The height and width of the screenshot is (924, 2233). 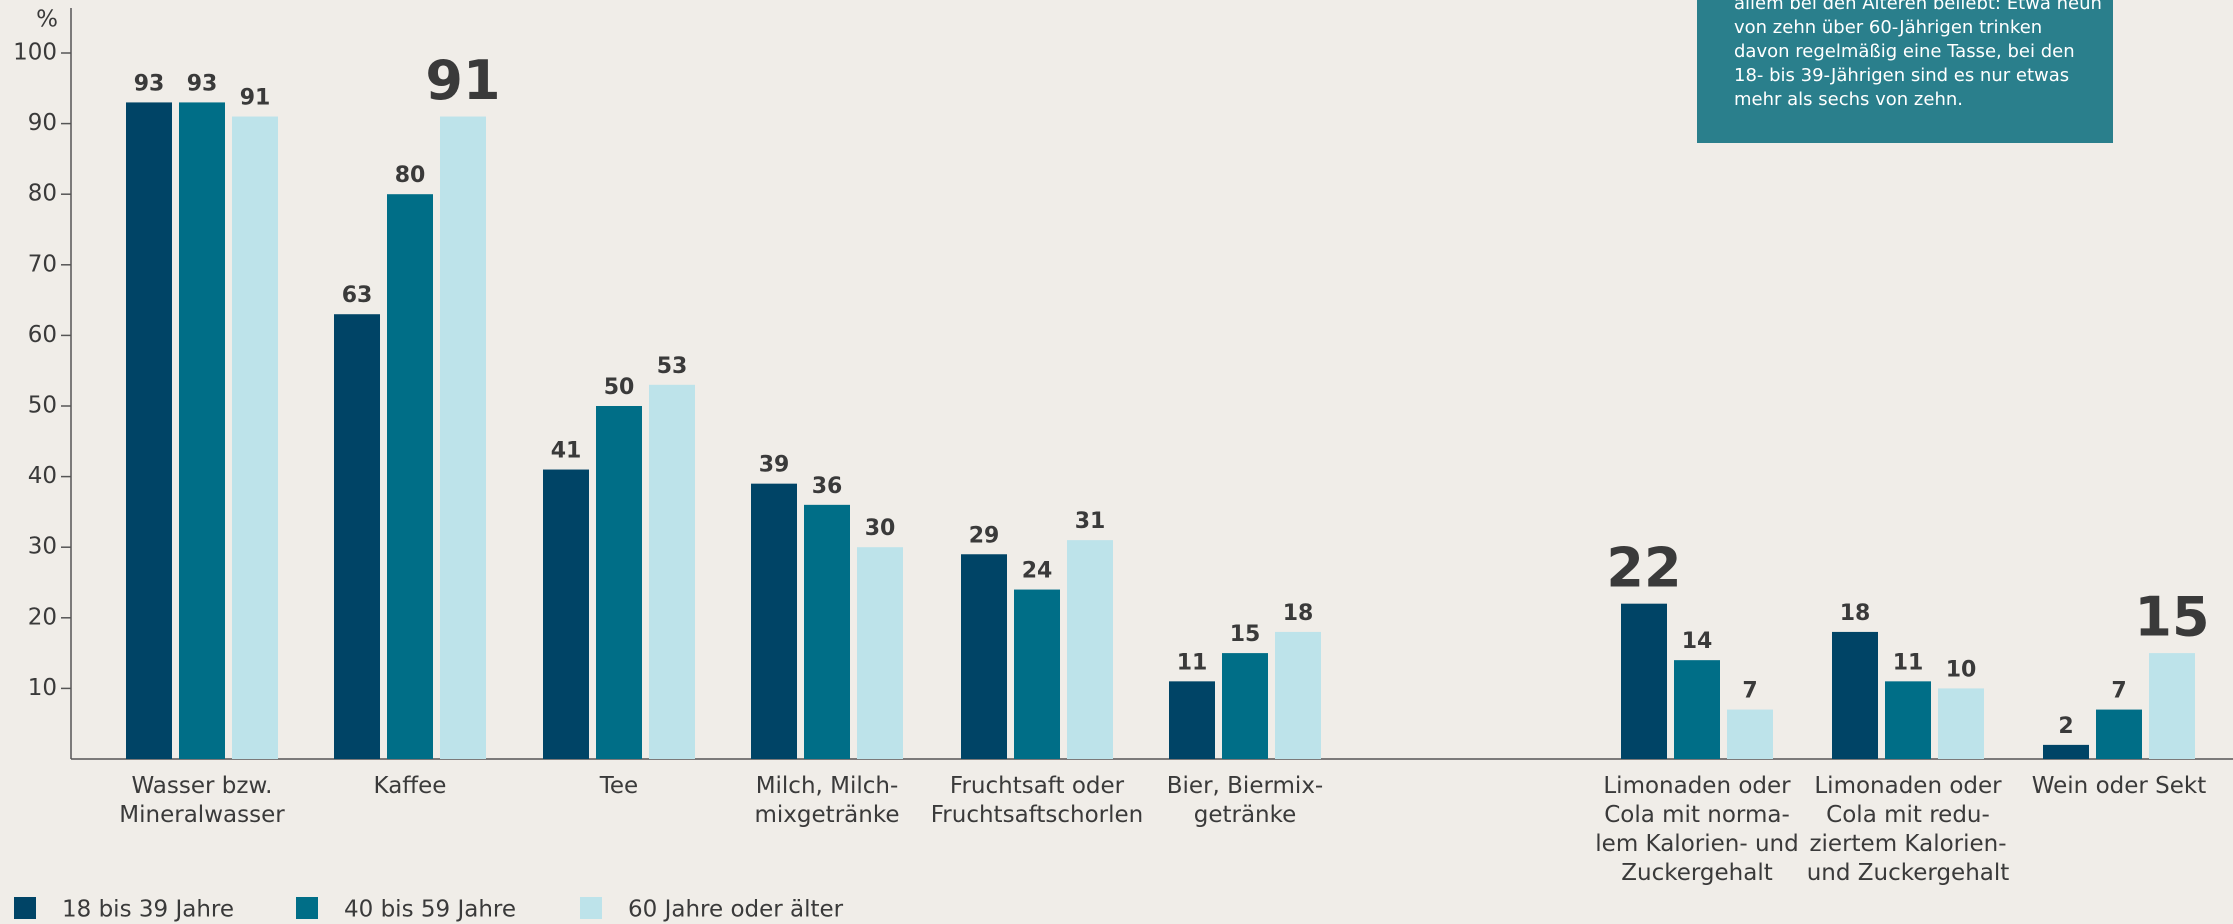 I want to click on x-tick-label: Wasser bzw. Mineralwasser, so click(x=202, y=800).